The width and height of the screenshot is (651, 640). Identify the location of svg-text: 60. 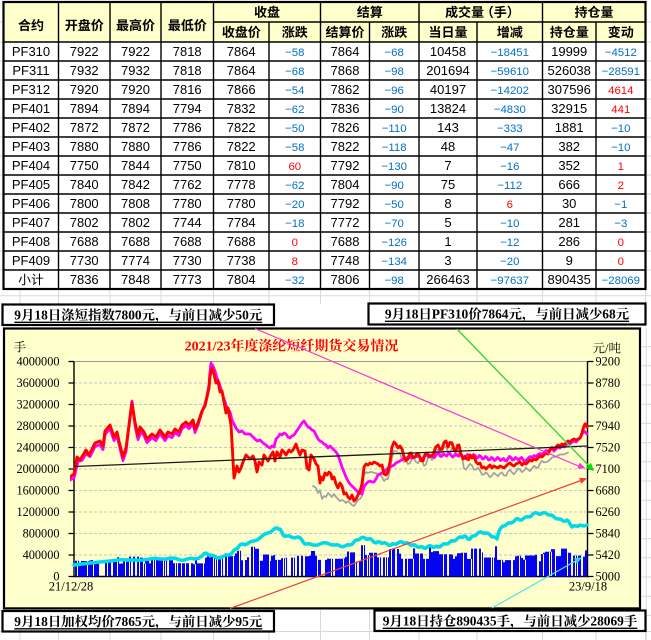
(294, 167).